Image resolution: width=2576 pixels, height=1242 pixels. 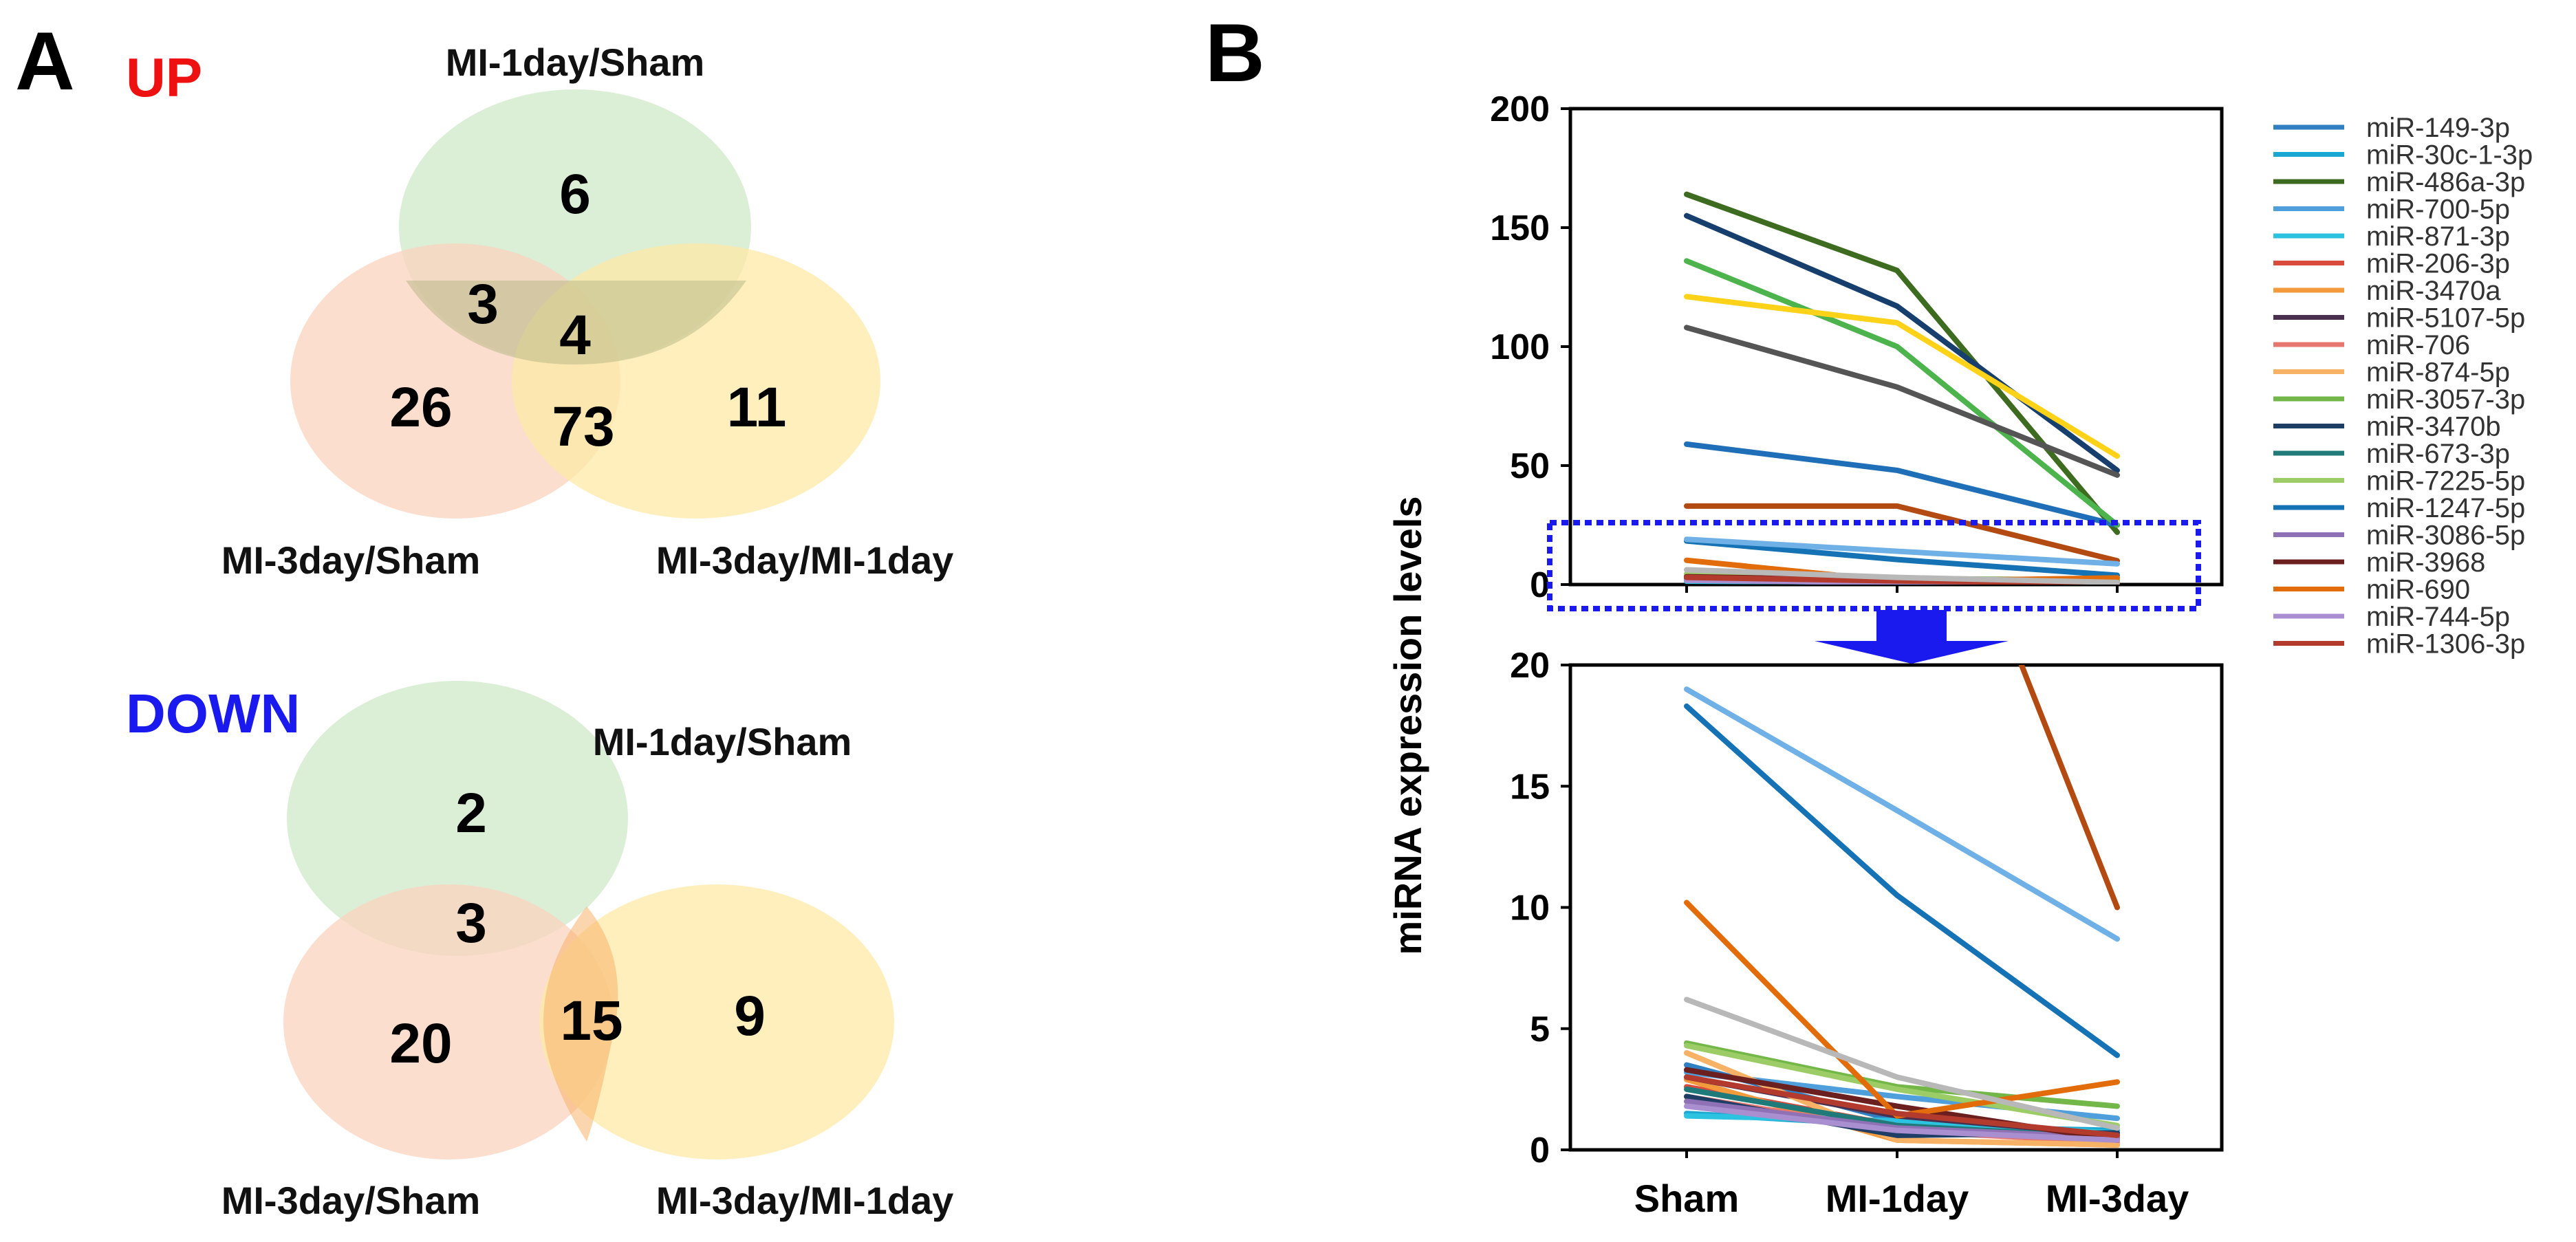 I want to click on x-tick-label: Sham, so click(x=1687, y=1198).